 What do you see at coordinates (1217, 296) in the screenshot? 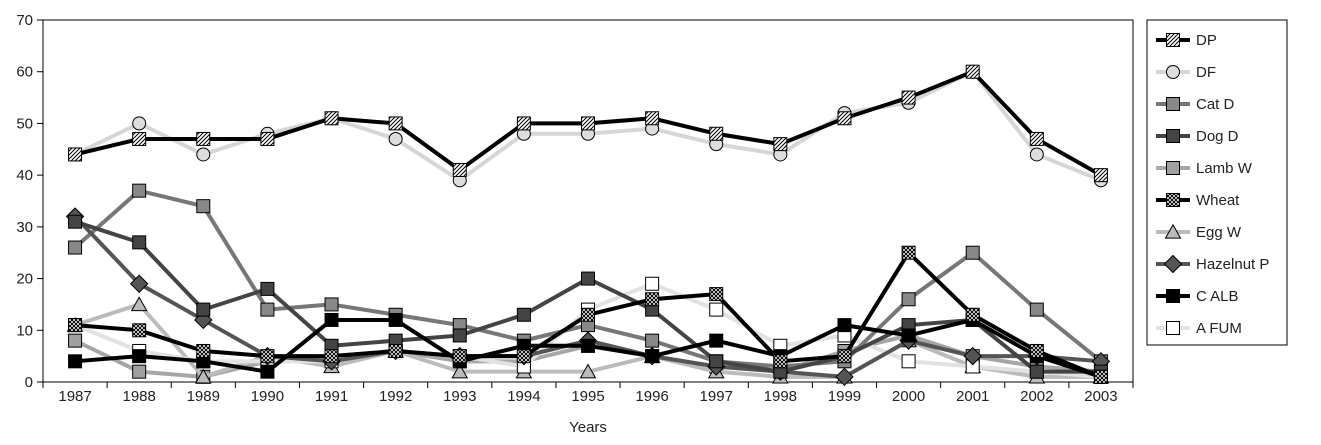
I see `legend-label: C ALB` at bounding box center [1217, 296].